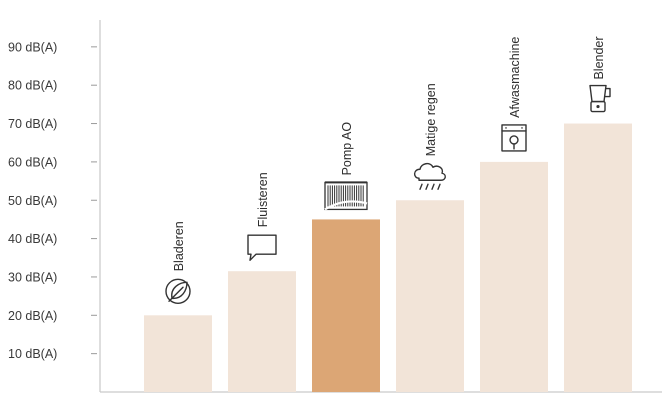  What do you see at coordinates (515, 77) in the screenshot?
I see `category-label: Afwasmachine` at bounding box center [515, 77].